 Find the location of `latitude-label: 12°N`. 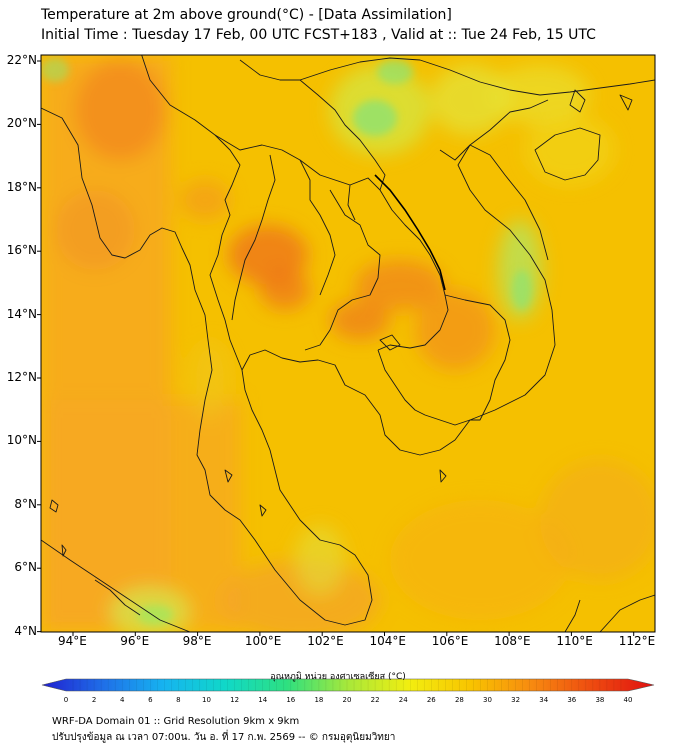

latitude-label: 12°N is located at coordinates (21, 377).